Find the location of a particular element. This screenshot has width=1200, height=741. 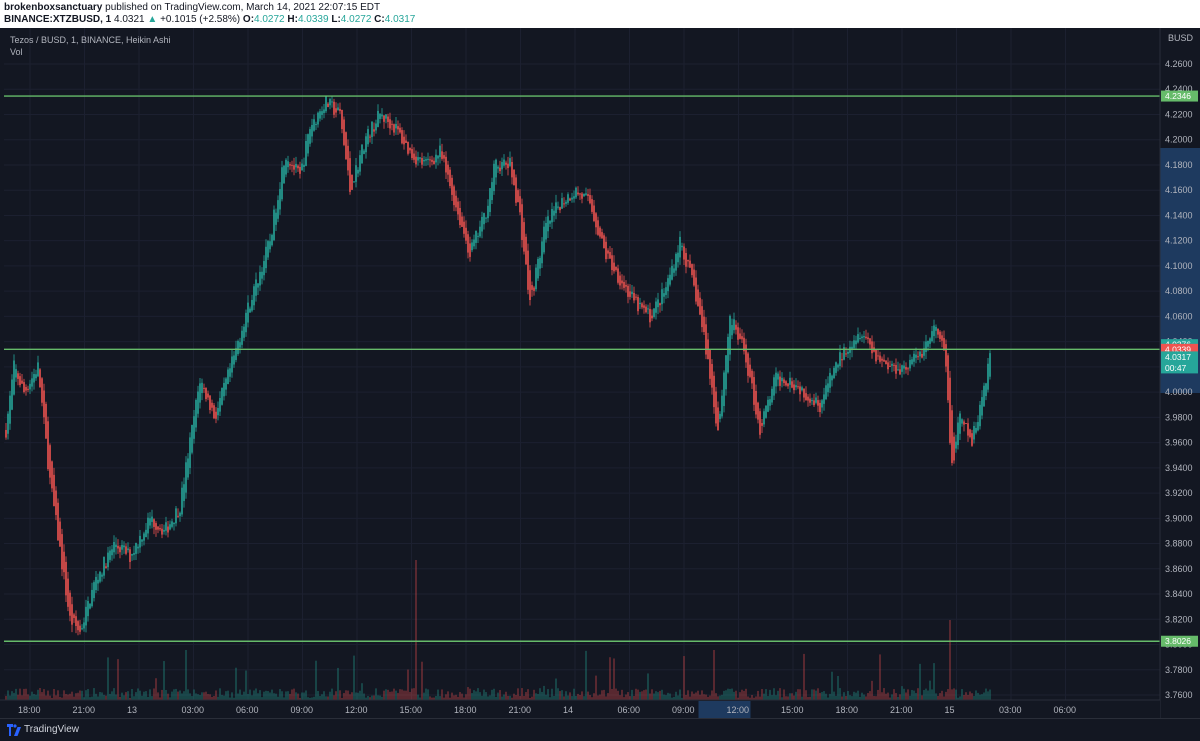

price-change: +0.1015 (+2.58%) is located at coordinates (200, 19).